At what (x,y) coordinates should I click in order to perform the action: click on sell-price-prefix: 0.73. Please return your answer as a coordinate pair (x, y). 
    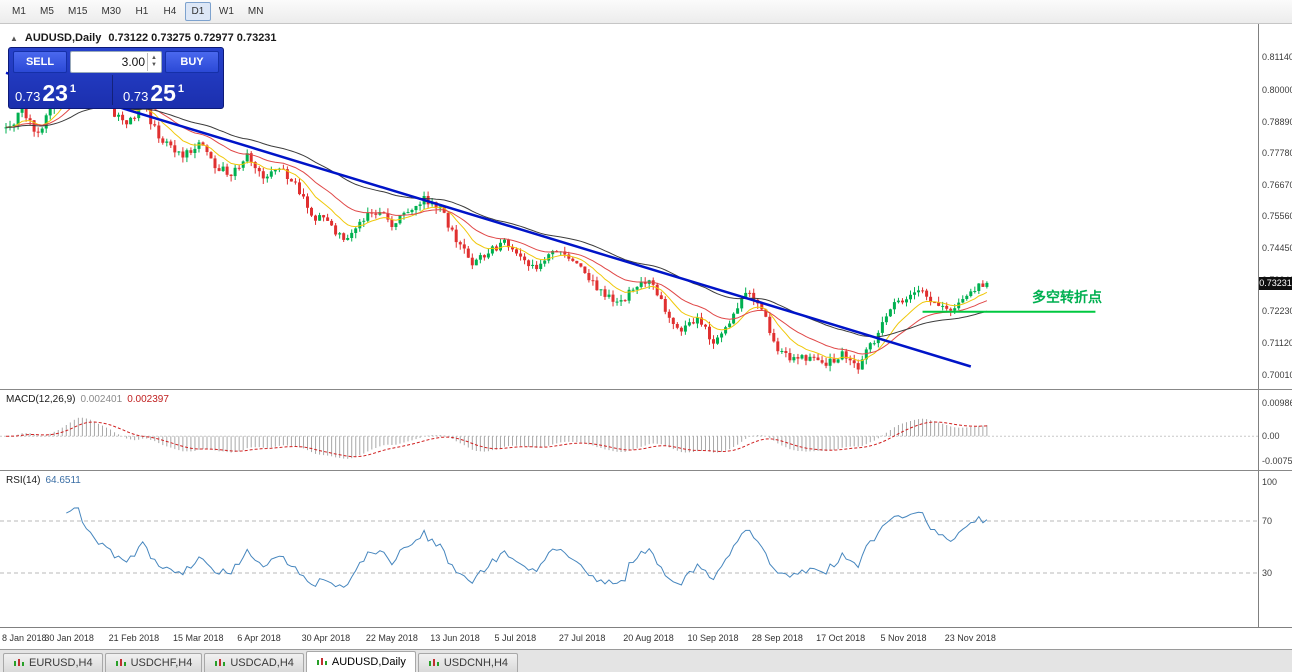
    Looking at the image, I should click on (28, 97).